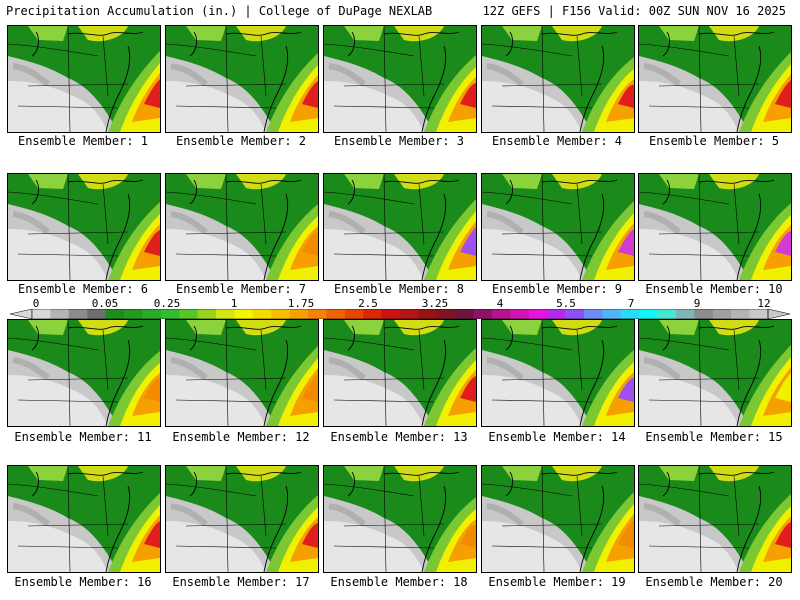 The image size is (800, 600). What do you see at coordinates (241, 437) in the screenshot?
I see `ensemble-member-label: Ensemble Member: 12` at bounding box center [241, 437].